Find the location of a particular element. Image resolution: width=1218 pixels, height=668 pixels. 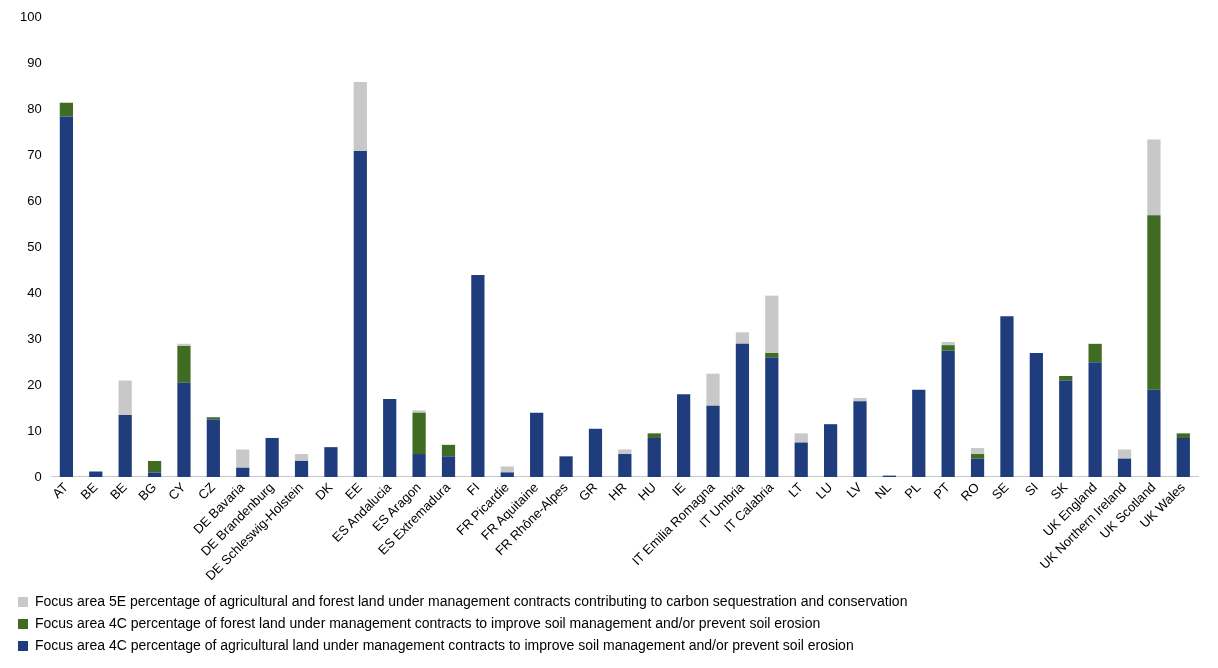

x-tick-label: DK is located at coordinates (324, 491).